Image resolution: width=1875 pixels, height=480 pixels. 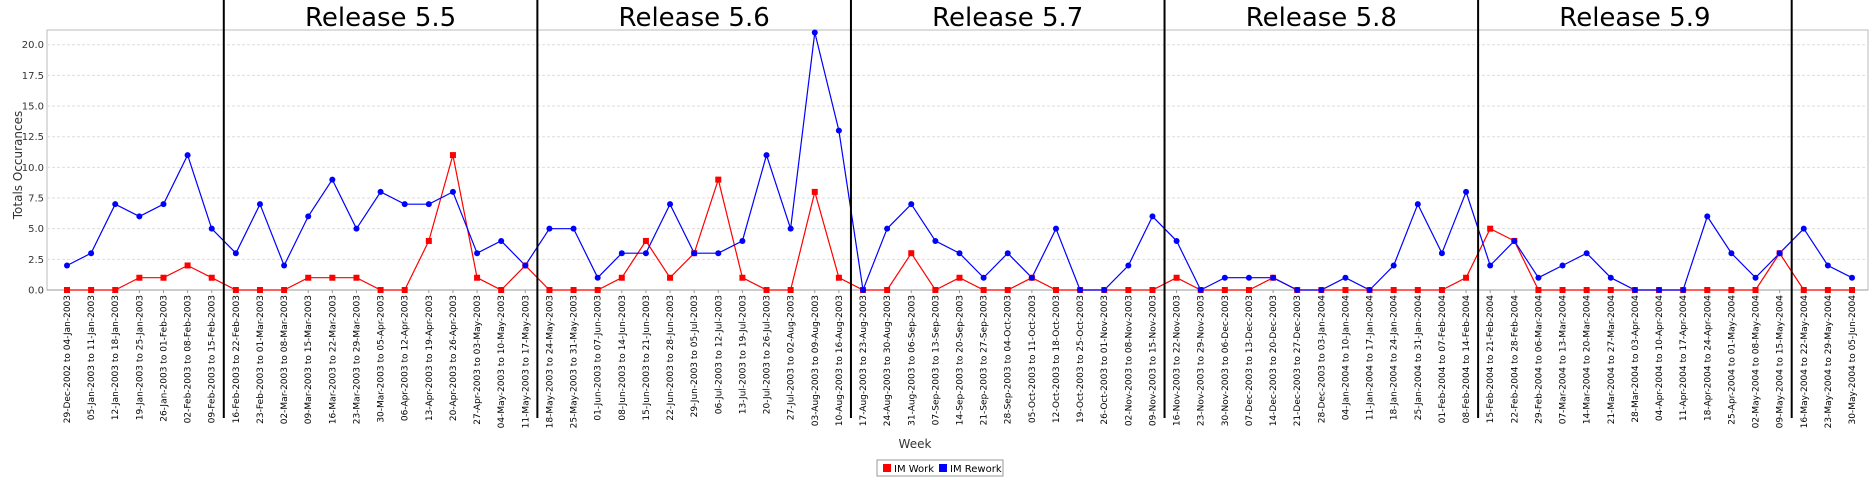 I want to click on y-tick-label: 0.0, so click(x=36, y=291).